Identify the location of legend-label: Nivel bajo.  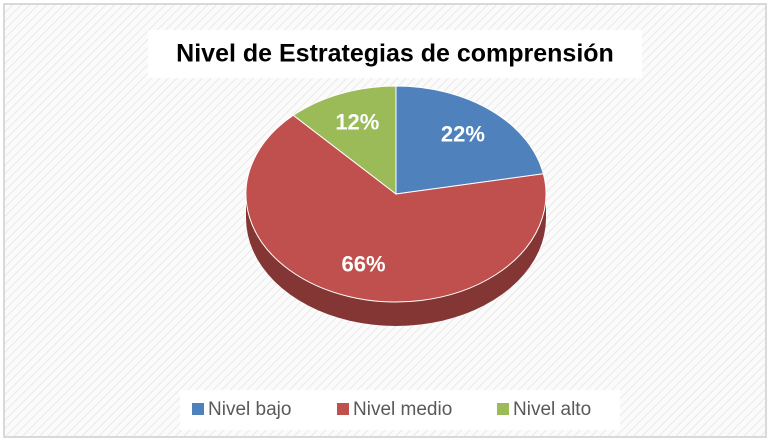
(249, 409).